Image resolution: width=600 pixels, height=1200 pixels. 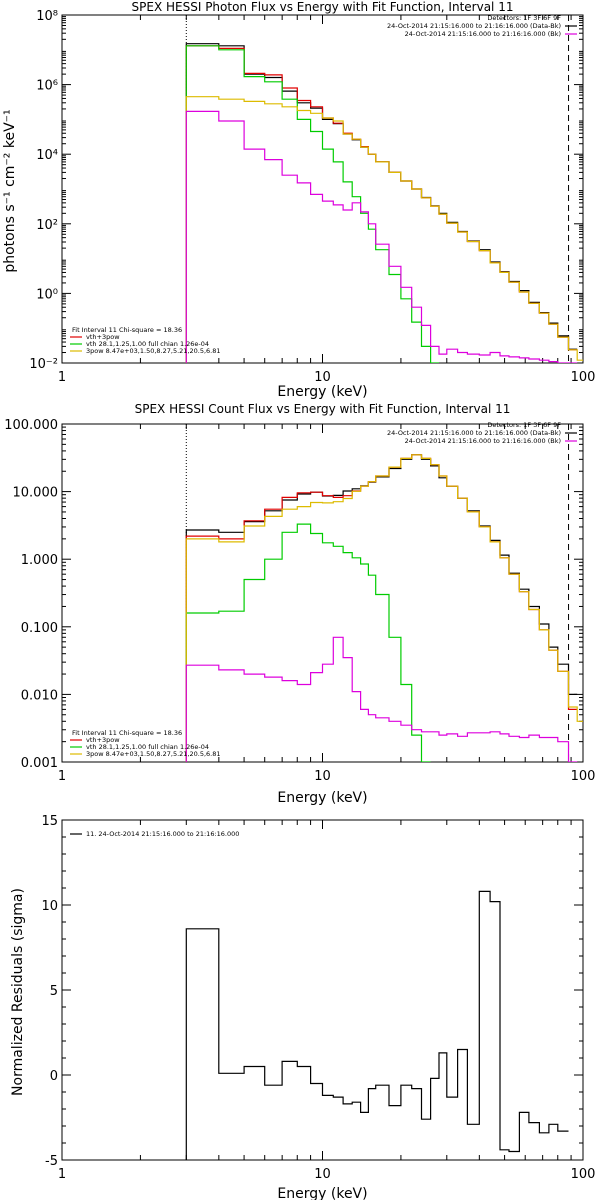 What do you see at coordinates (583, 776) in the screenshot?
I see `x-tick-label-2: 100` at bounding box center [583, 776].